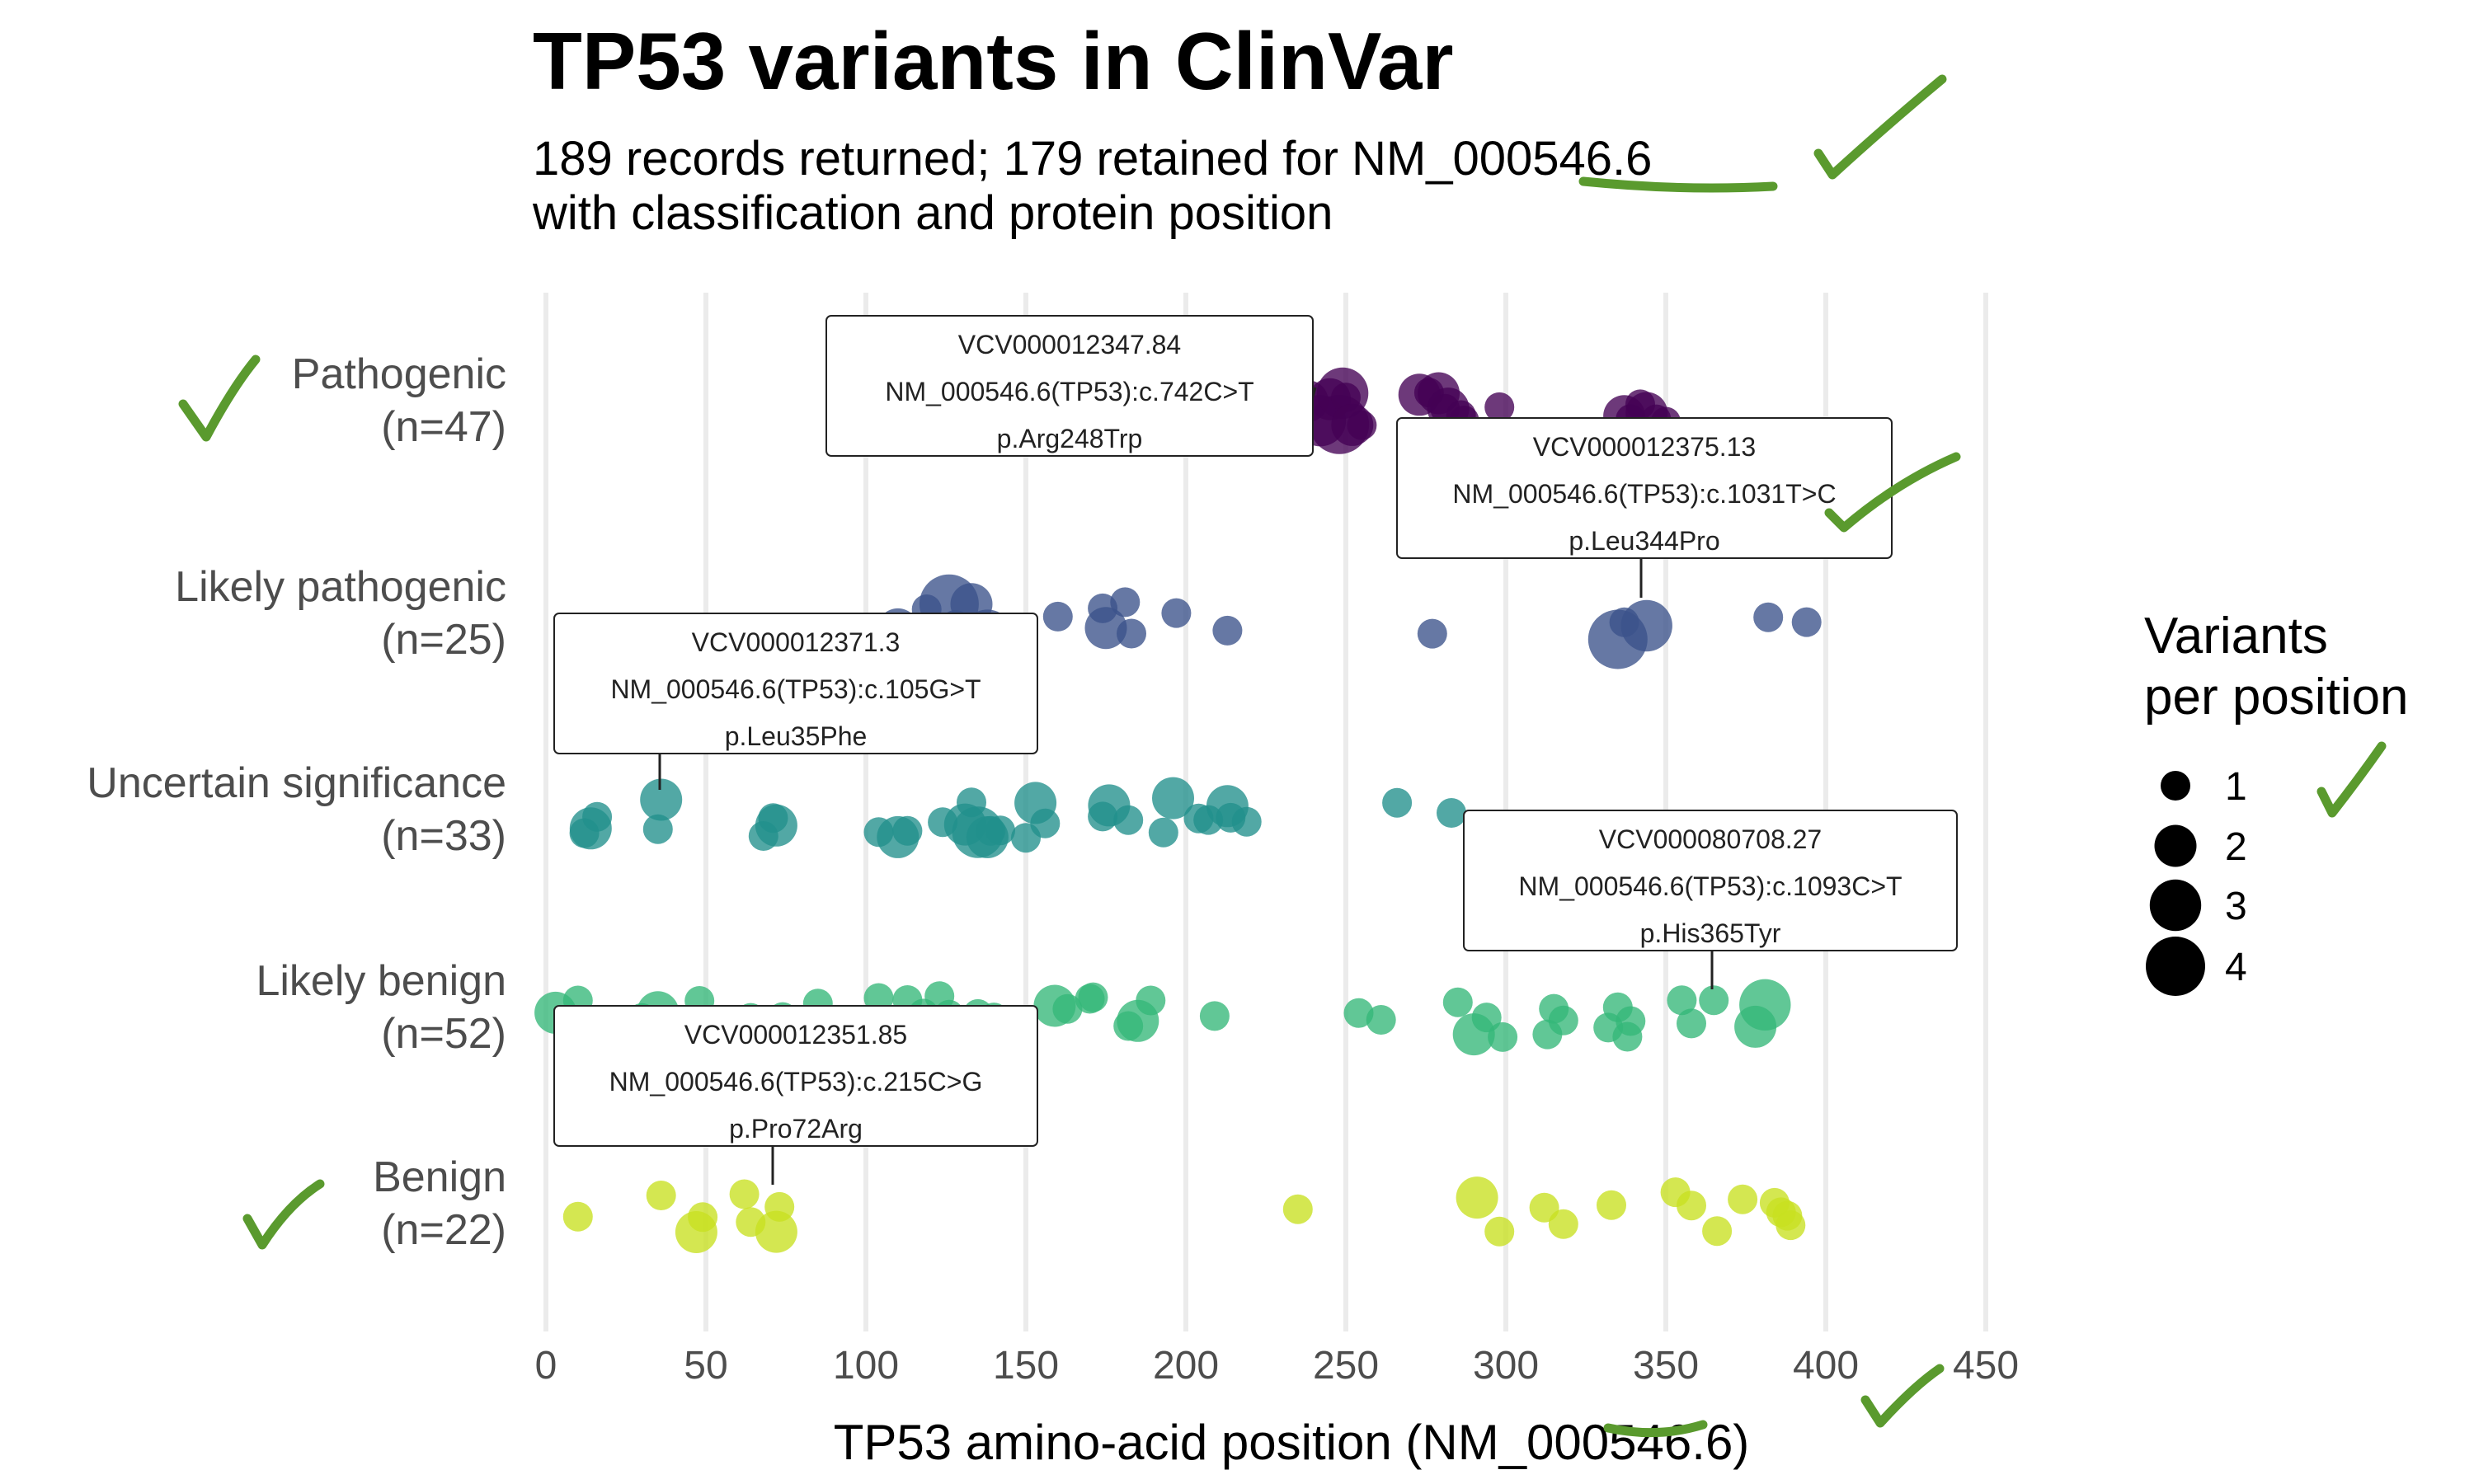 The height and width of the screenshot is (1484, 2474). I want to click on x-tick-label: 50, so click(705, 1366).